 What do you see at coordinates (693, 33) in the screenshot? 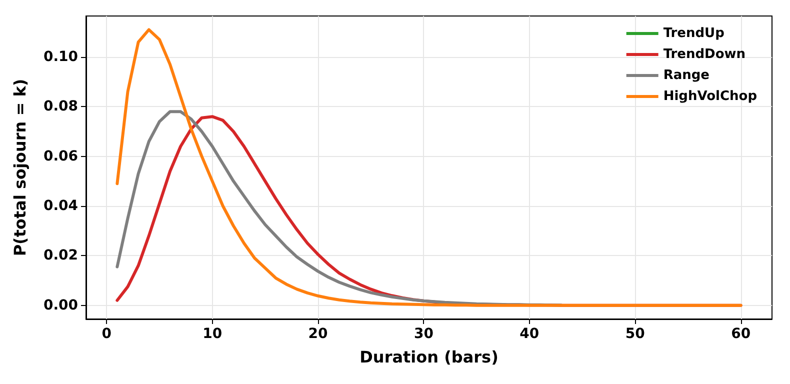
I see `legend-label: TrendUp` at bounding box center [693, 33].